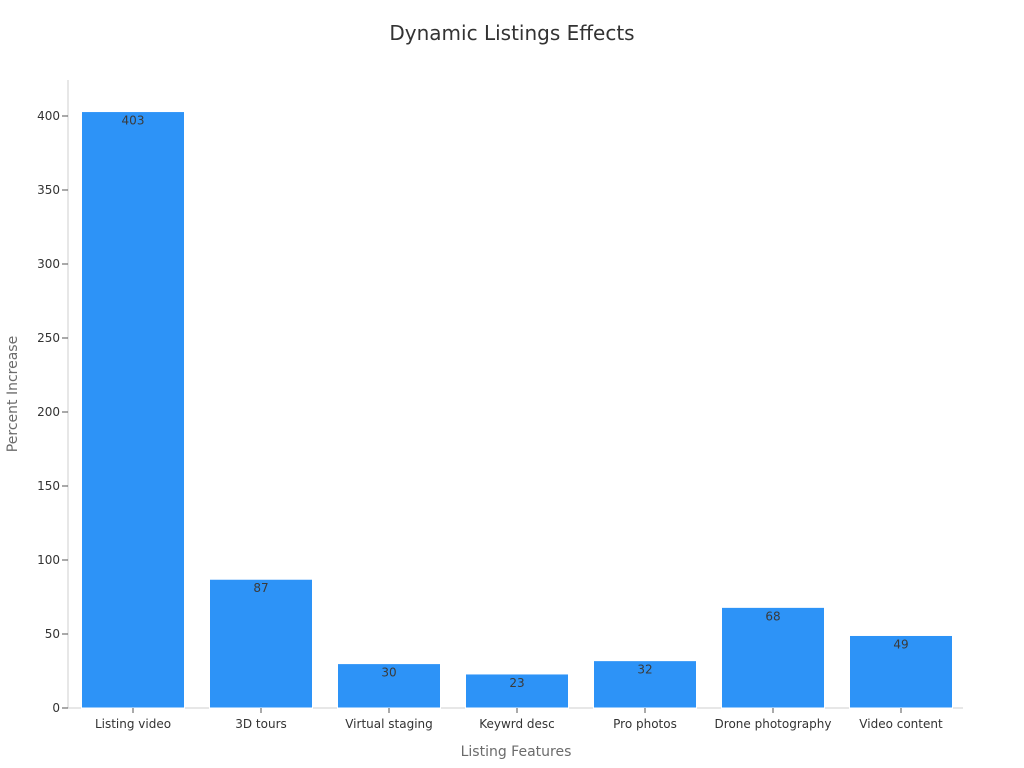  I want to click on bar-value-label: 49, so click(900, 644).